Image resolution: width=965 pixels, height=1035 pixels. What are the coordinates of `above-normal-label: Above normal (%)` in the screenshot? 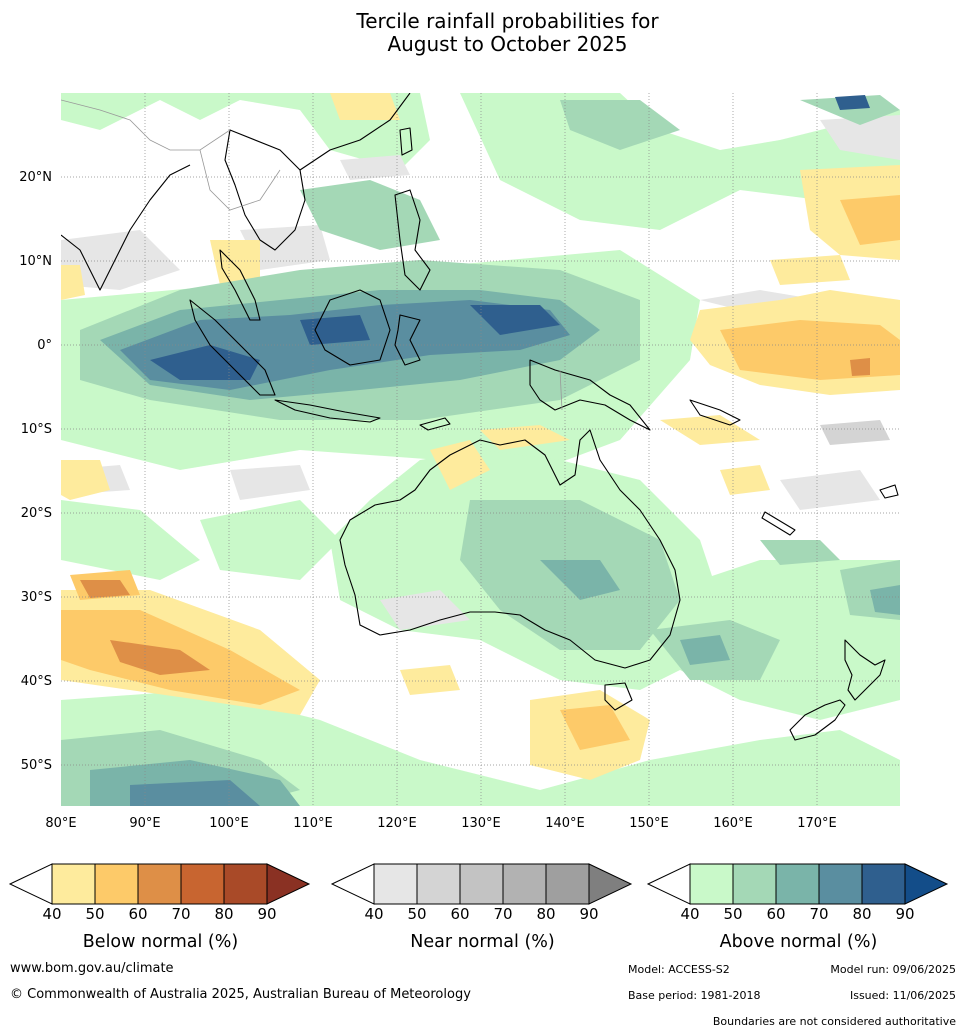 It's located at (798, 942).